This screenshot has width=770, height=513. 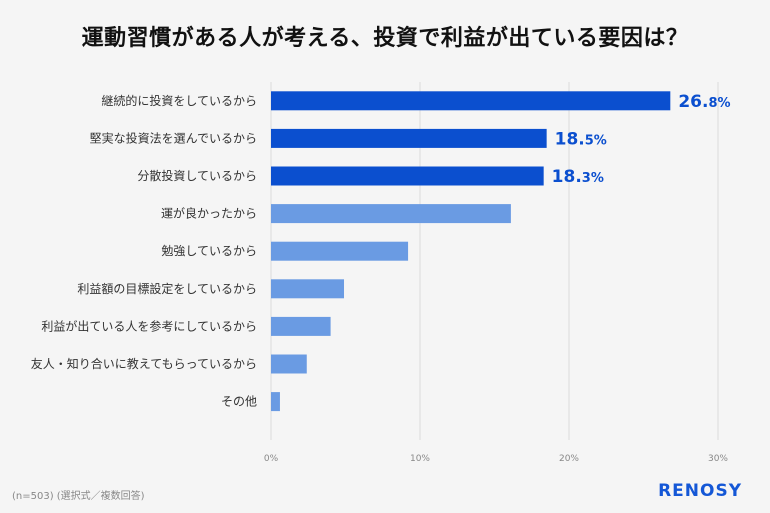 What do you see at coordinates (78, 496) in the screenshot?
I see `footnote: (n=503) (選択式／複数回答)` at bounding box center [78, 496].